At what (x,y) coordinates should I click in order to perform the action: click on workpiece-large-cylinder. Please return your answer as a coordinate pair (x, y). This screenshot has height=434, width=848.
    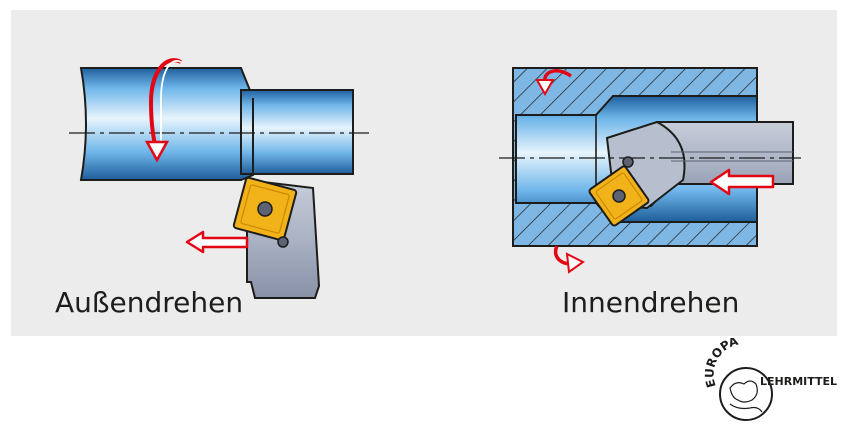
    Looking at the image, I should click on (166, 124).